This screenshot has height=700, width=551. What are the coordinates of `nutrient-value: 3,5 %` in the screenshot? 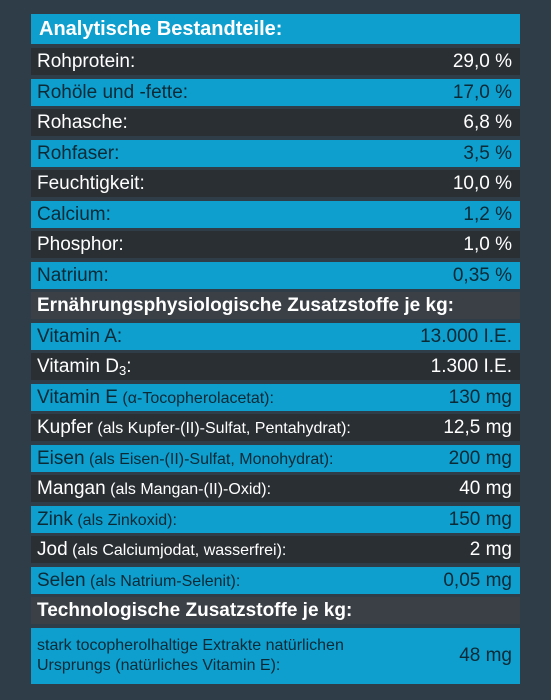 It's located at (487, 153).